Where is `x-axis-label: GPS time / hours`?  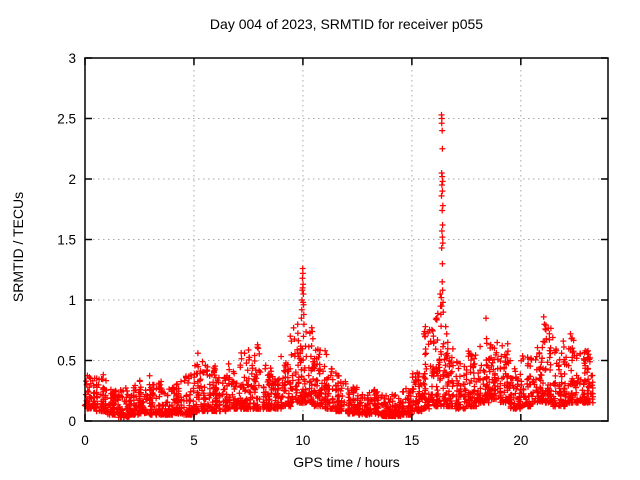 x-axis-label: GPS time / hours is located at coordinates (346, 462).